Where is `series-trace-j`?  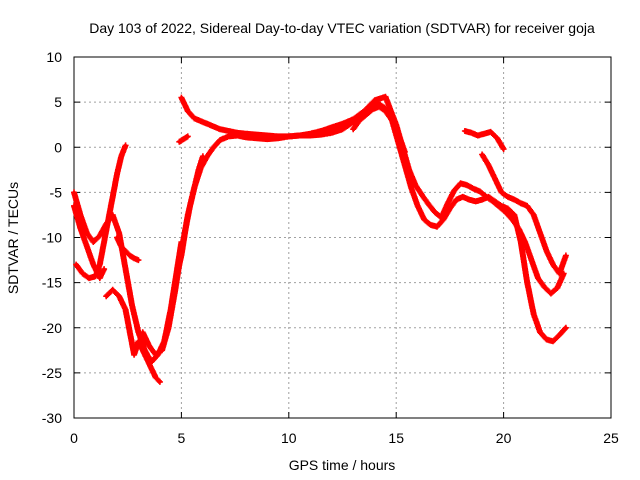 series-trace-j is located at coordinates (190, 215).